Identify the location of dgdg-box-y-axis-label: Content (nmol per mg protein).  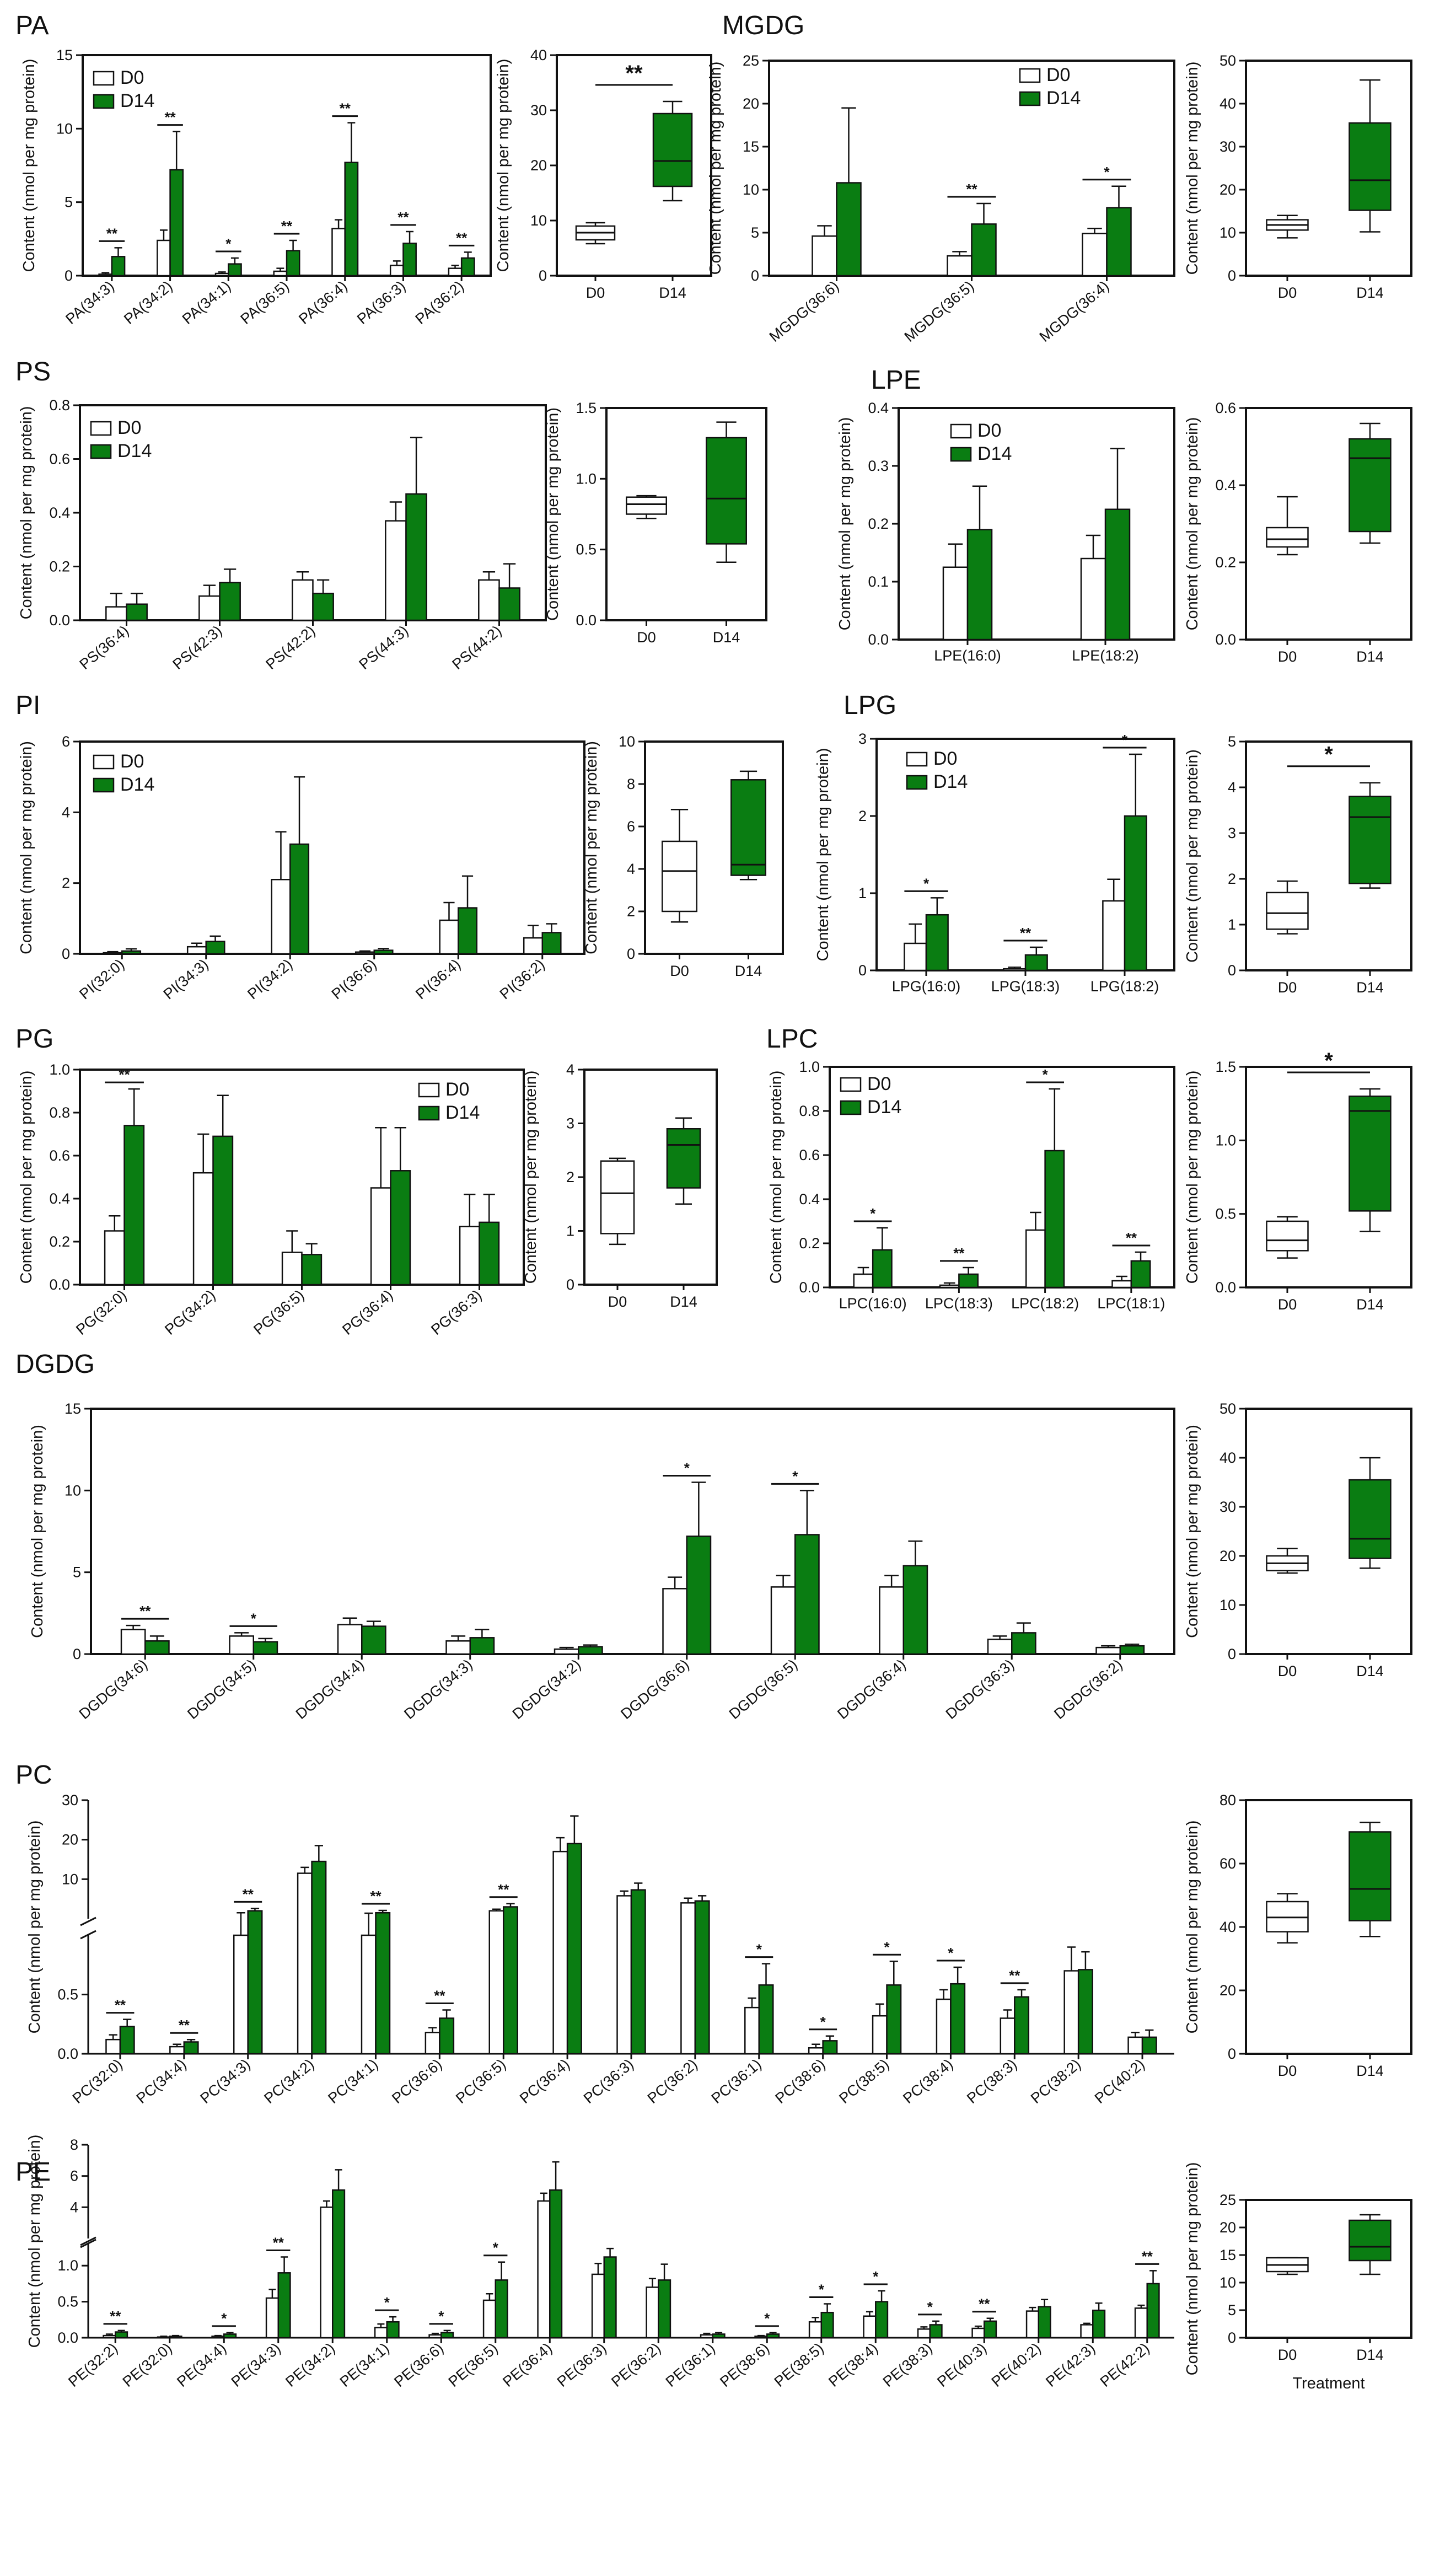
(1192, 1531).